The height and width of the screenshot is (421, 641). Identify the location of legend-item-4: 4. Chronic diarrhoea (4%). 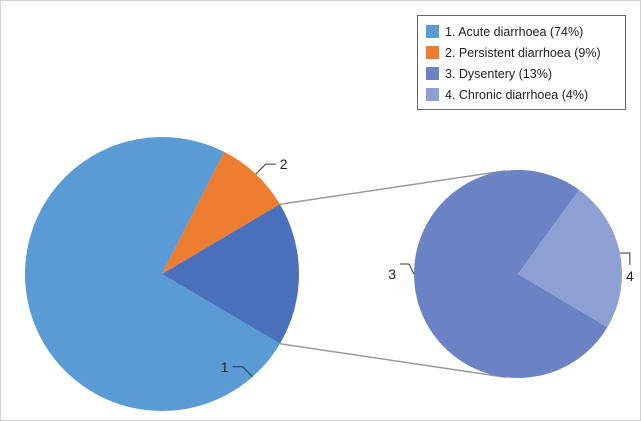
(521, 94).